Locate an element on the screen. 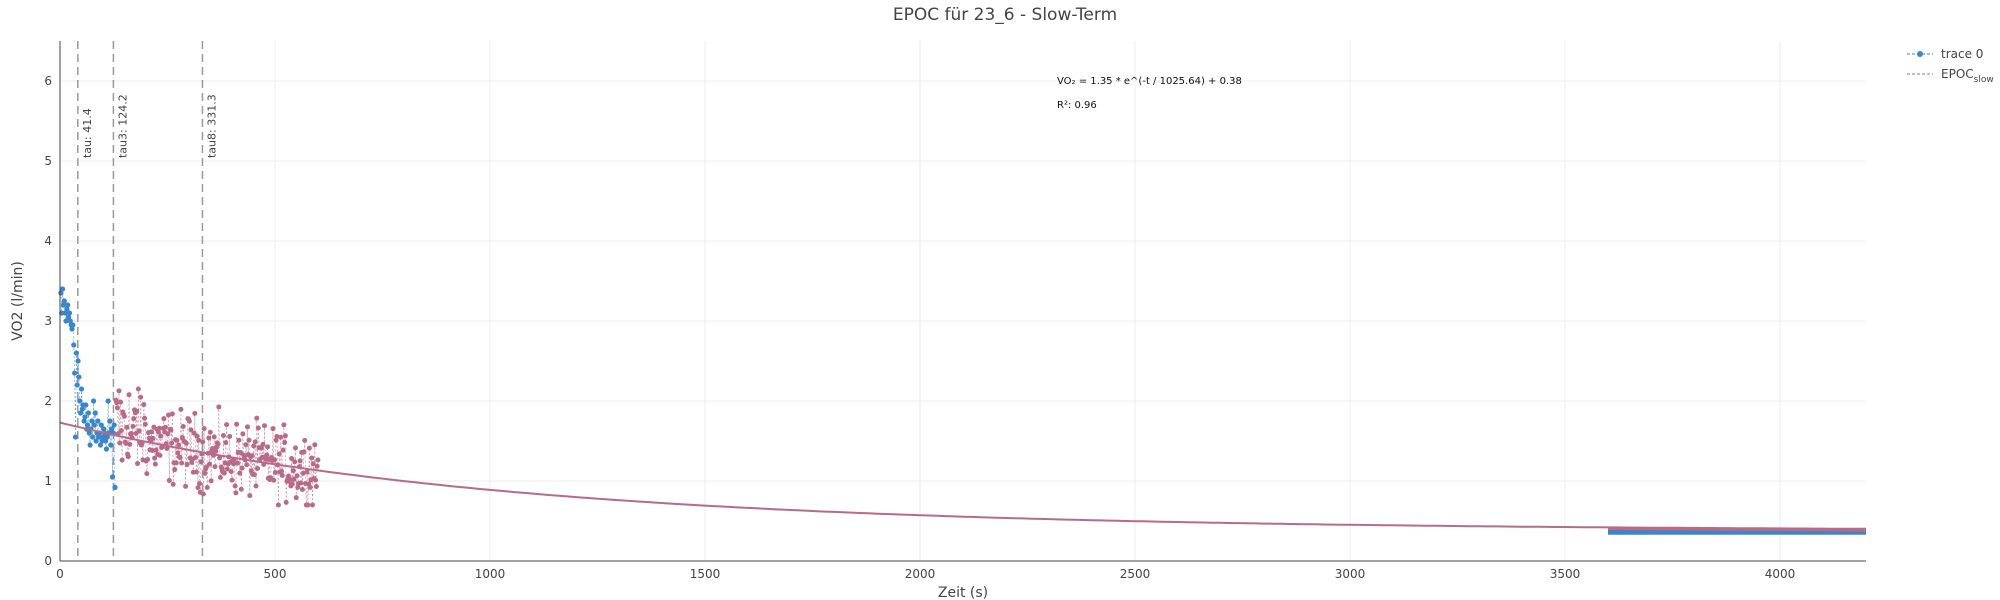 The height and width of the screenshot is (600, 2000). y-axis-title: VO2 (l/min) is located at coordinates (18, 301).